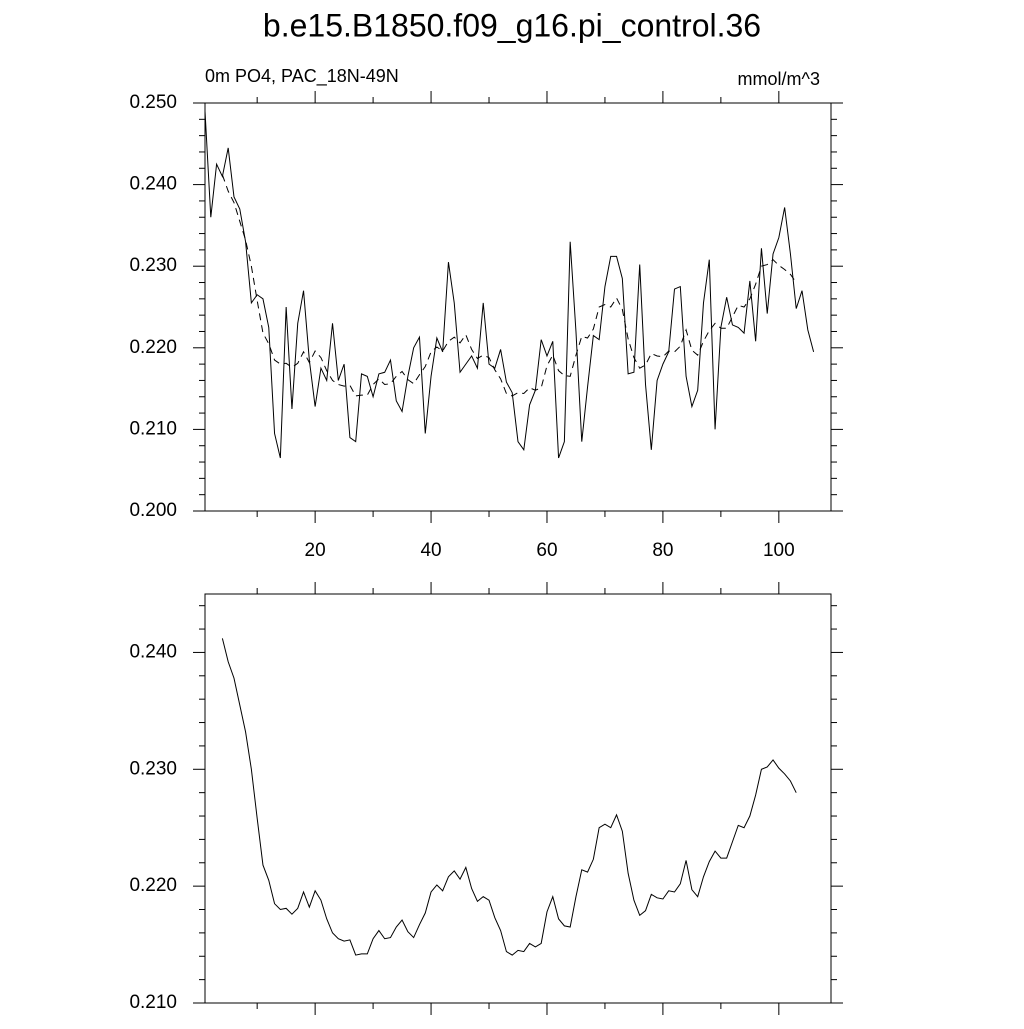 The image size is (1024, 1029). Describe the element at coordinates (512, 25) in the screenshot. I see `chart-title: b.e15.B1850.f09_g16.pi_control.36` at that location.